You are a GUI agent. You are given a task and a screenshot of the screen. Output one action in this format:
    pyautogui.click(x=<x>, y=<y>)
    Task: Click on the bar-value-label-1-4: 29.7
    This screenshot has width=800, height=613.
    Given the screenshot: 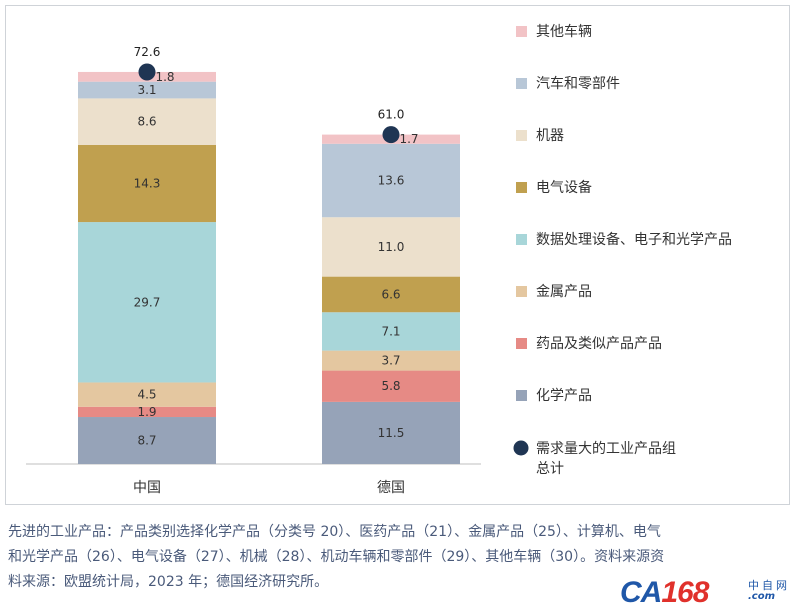 What is the action you would take?
    pyautogui.click(x=147, y=302)
    